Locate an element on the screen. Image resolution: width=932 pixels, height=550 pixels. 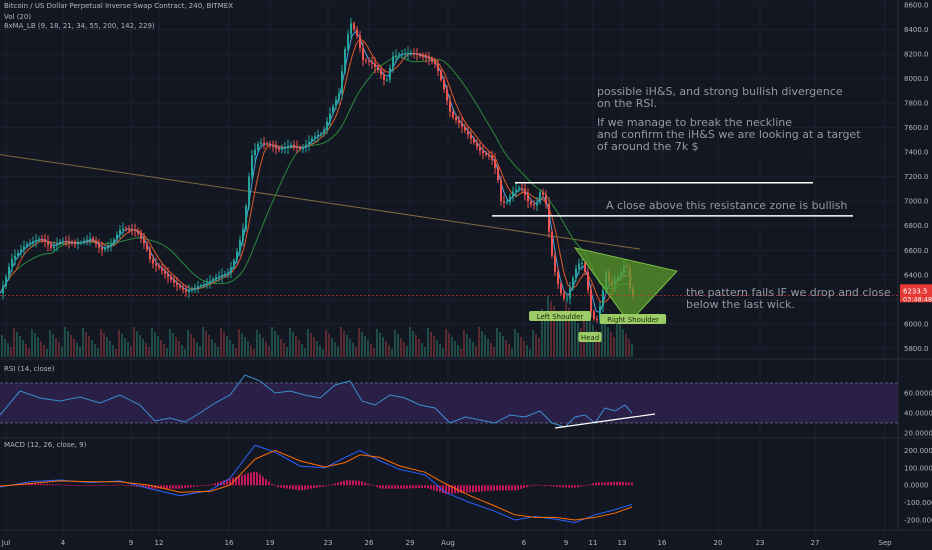
label-right-shoulder: Right Shoulder is located at coordinates (633, 319).